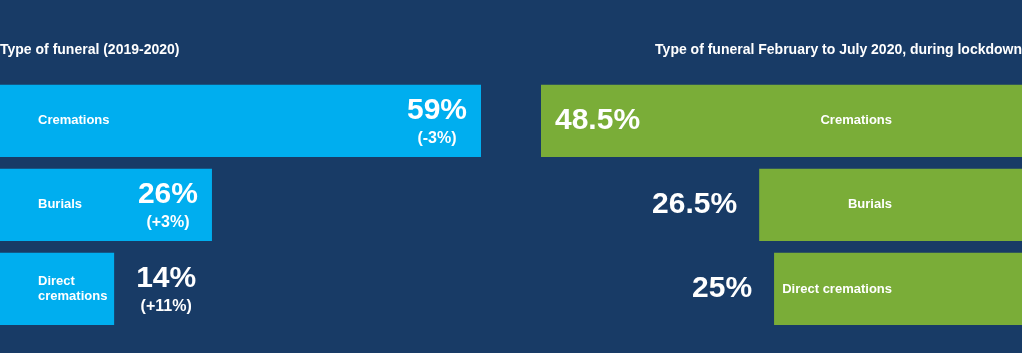 The height and width of the screenshot is (353, 1022). What do you see at coordinates (436, 109) in the screenshot?
I see `data-label: 59%` at bounding box center [436, 109].